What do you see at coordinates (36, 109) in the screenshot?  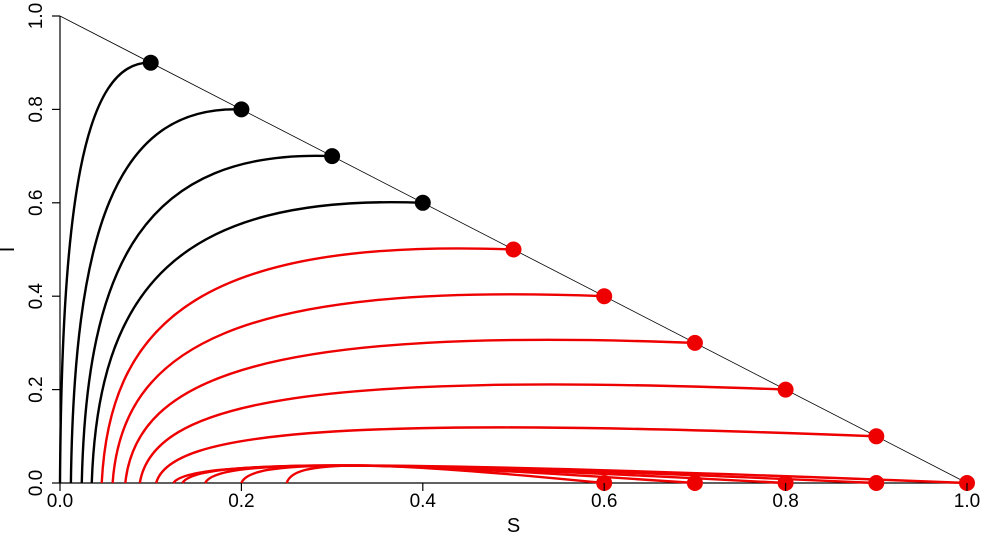 I see `y-tick-label: 0.8` at bounding box center [36, 109].